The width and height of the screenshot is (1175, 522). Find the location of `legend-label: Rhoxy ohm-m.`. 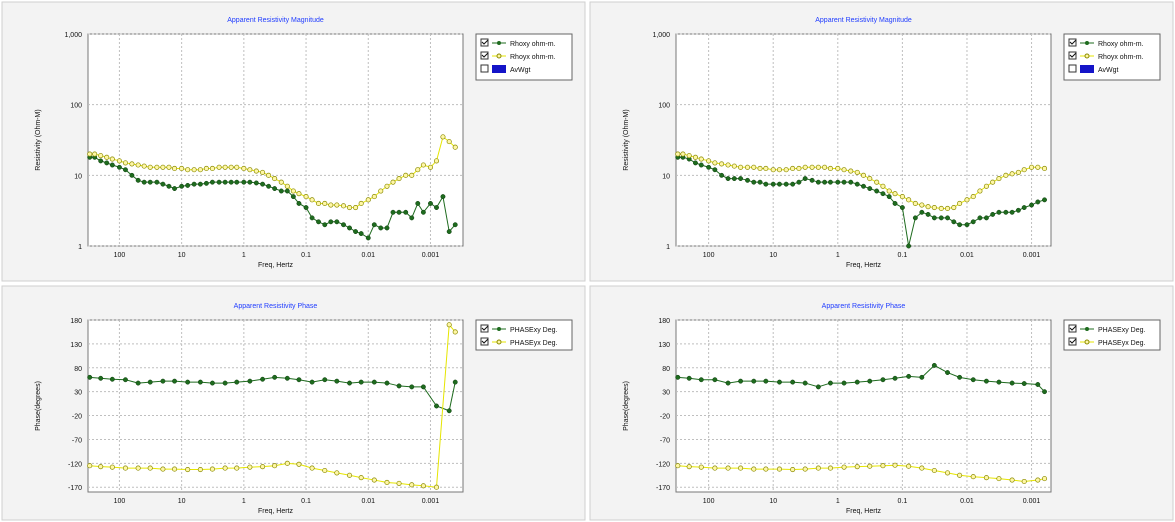

legend-label: Rhoxy ohm-m. is located at coordinates (1121, 44).